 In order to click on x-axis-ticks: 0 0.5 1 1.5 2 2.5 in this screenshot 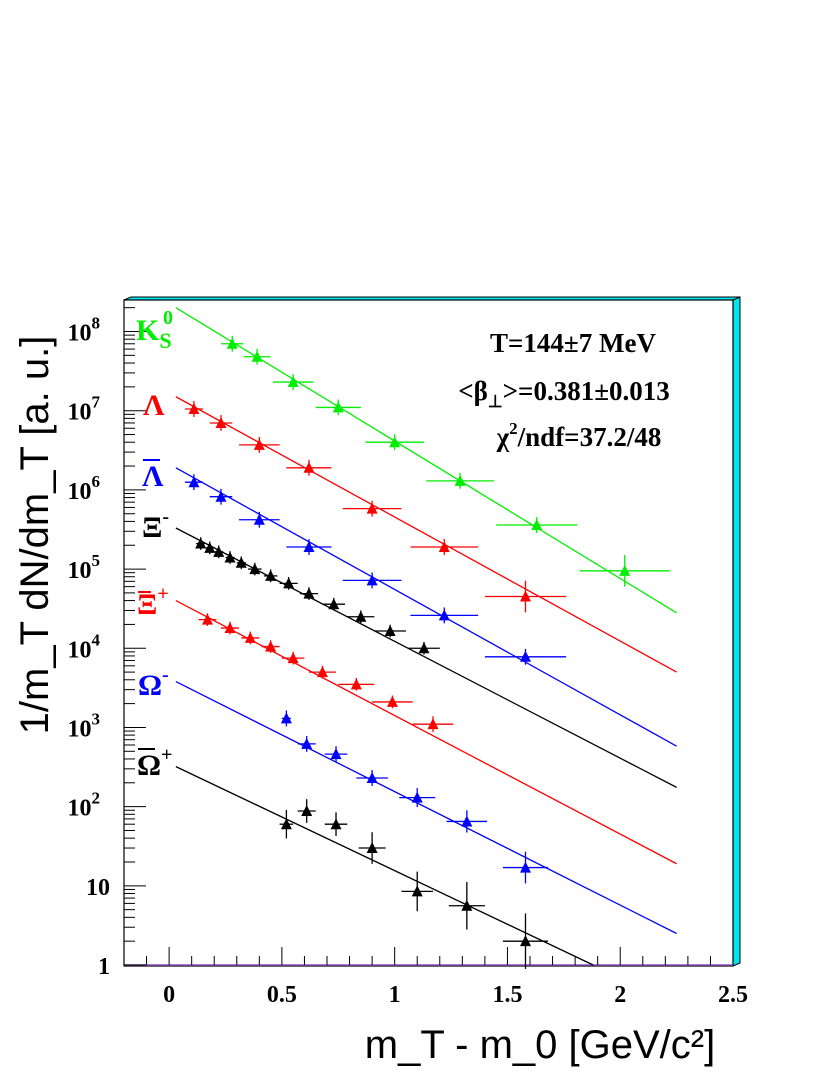, I will do `click(435, 977)`.